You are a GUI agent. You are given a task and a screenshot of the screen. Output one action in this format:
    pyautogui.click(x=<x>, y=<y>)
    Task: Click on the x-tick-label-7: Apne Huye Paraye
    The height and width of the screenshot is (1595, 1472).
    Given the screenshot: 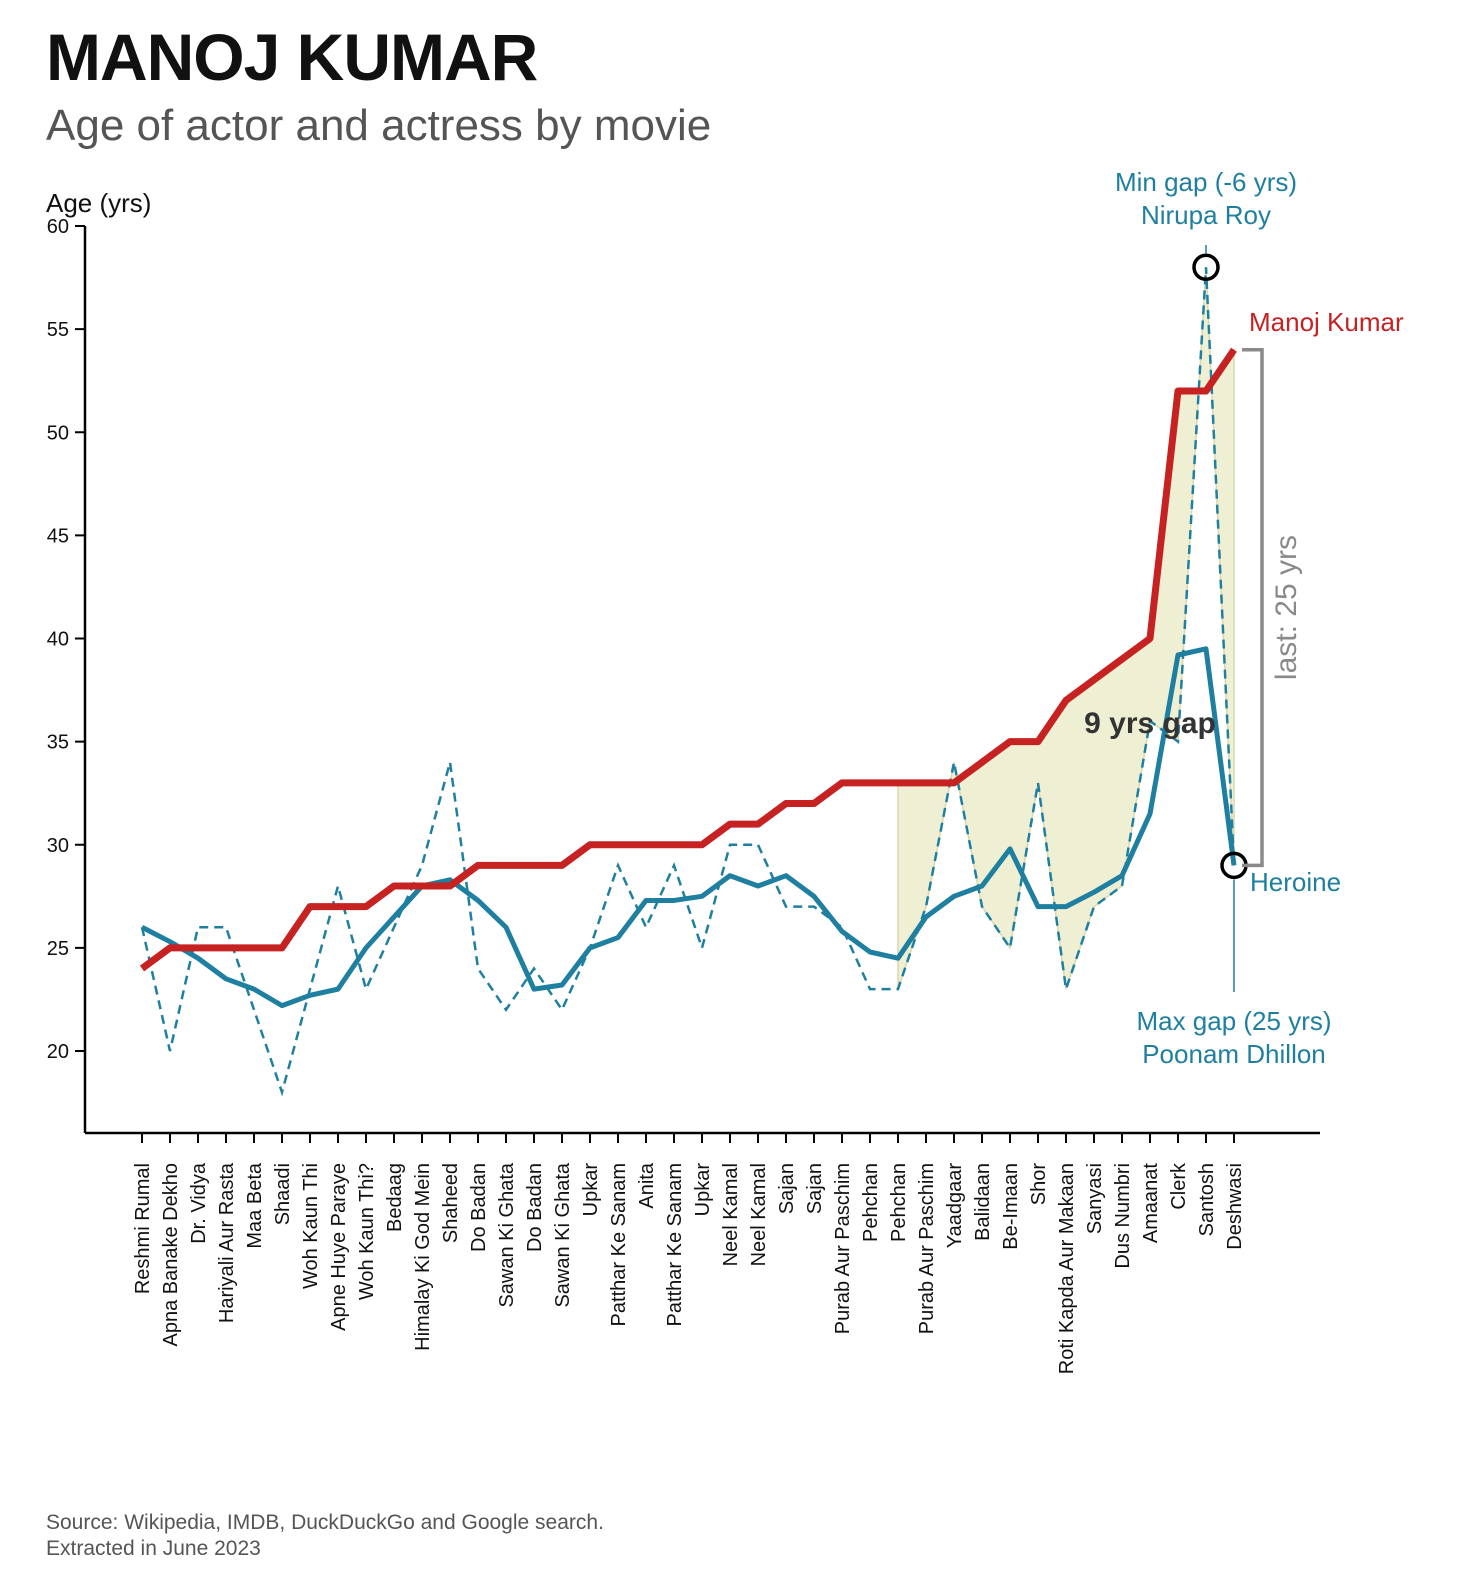 What is the action you would take?
    pyautogui.click(x=339, y=1247)
    